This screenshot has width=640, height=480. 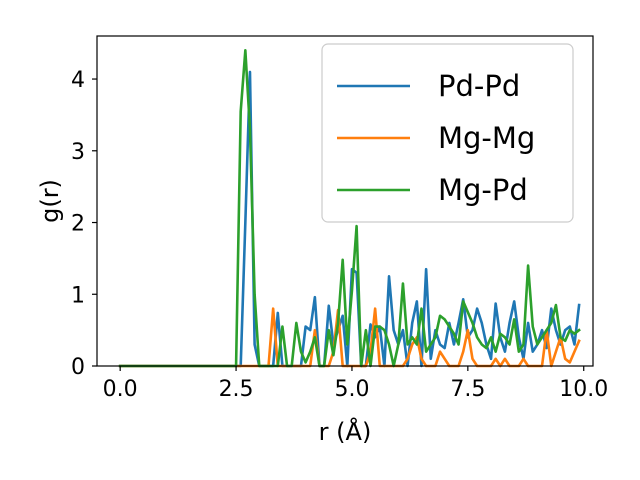 I want to click on legend-items: Pd-Pd Mg-Mg Mg-Pd, so click(x=436, y=138).